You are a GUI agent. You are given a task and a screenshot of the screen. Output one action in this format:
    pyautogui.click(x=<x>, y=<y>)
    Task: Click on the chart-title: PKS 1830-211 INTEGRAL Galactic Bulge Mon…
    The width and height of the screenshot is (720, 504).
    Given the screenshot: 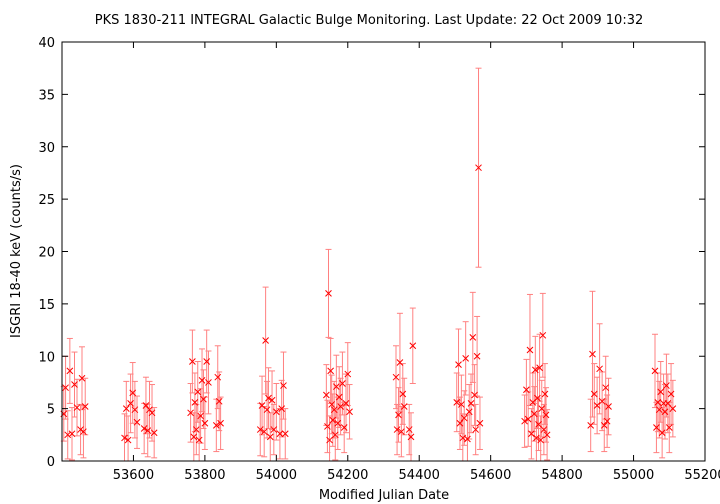 What is the action you would take?
    pyautogui.click(x=369, y=20)
    